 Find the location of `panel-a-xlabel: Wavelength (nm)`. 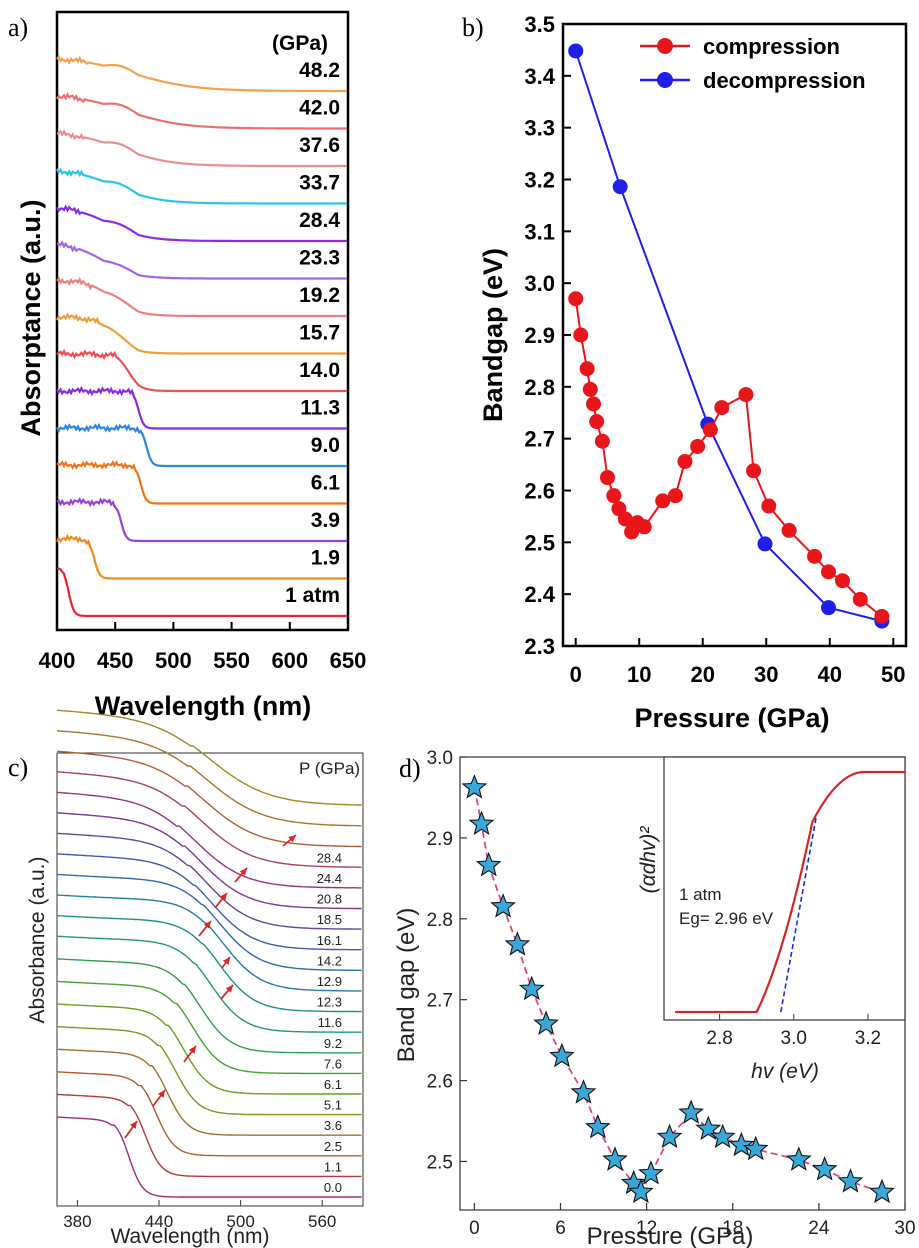

panel-a-xlabel: Wavelength (nm) is located at coordinates (203, 706).